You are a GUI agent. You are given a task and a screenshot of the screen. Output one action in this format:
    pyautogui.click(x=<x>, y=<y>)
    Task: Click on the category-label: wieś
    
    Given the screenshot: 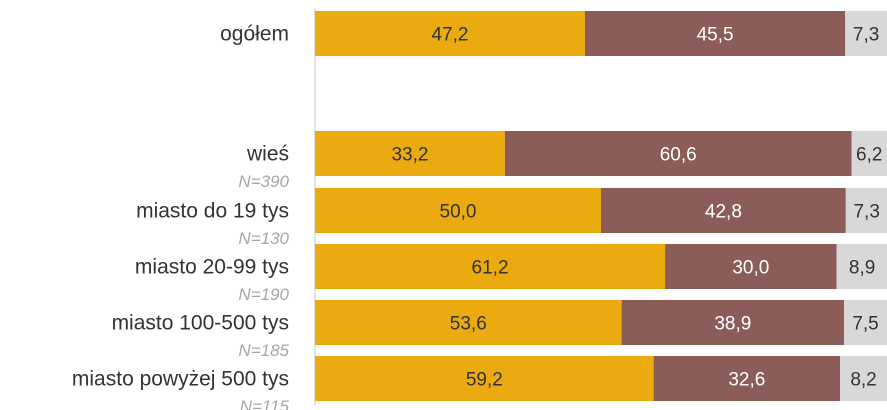 What is the action you would take?
    pyautogui.click(x=267, y=154)
    